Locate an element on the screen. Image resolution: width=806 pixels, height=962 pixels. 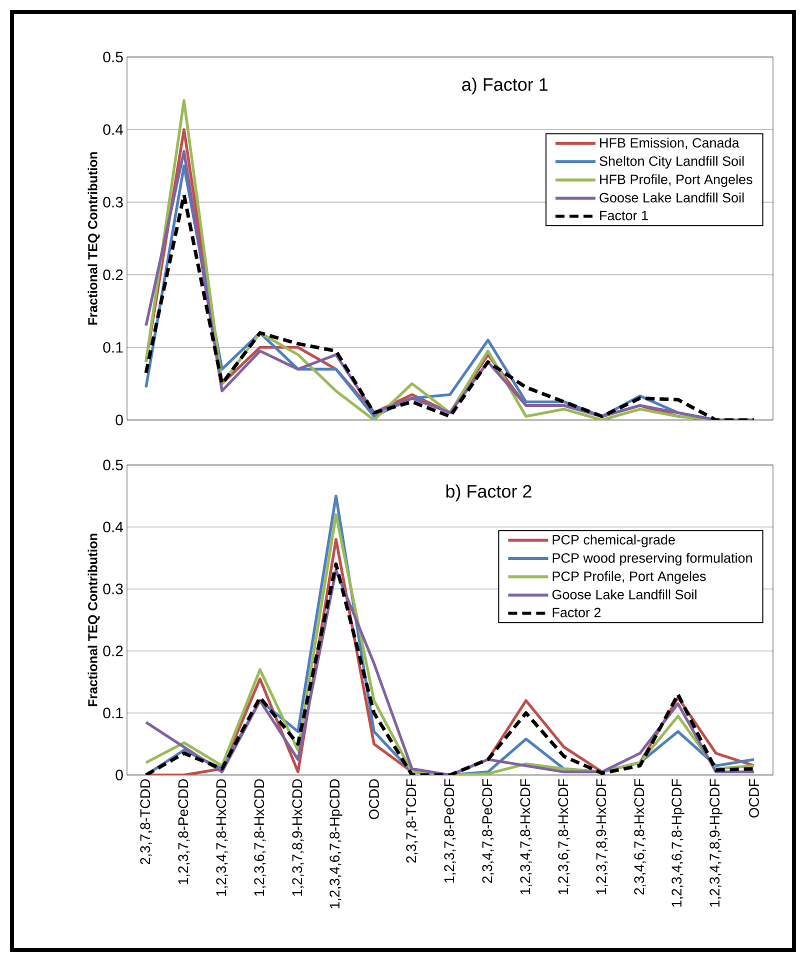
legend-label: Factor 1 is located at coordinates (624, 215).